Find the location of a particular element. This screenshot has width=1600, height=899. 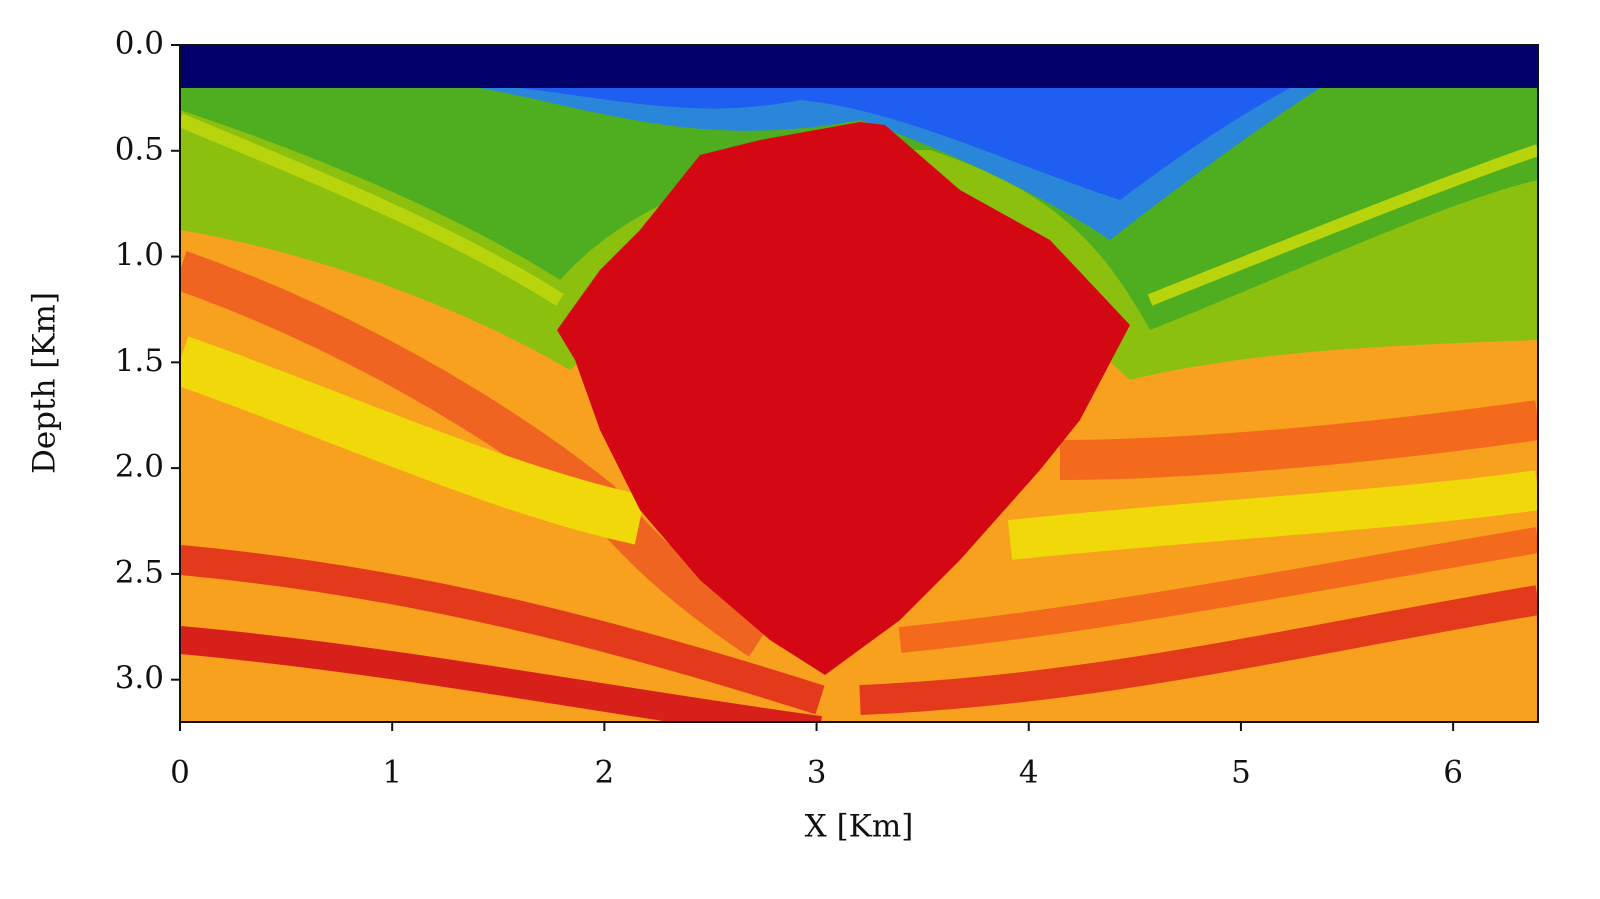

x-tick-label: 0 is located at coordinates (180, 773).